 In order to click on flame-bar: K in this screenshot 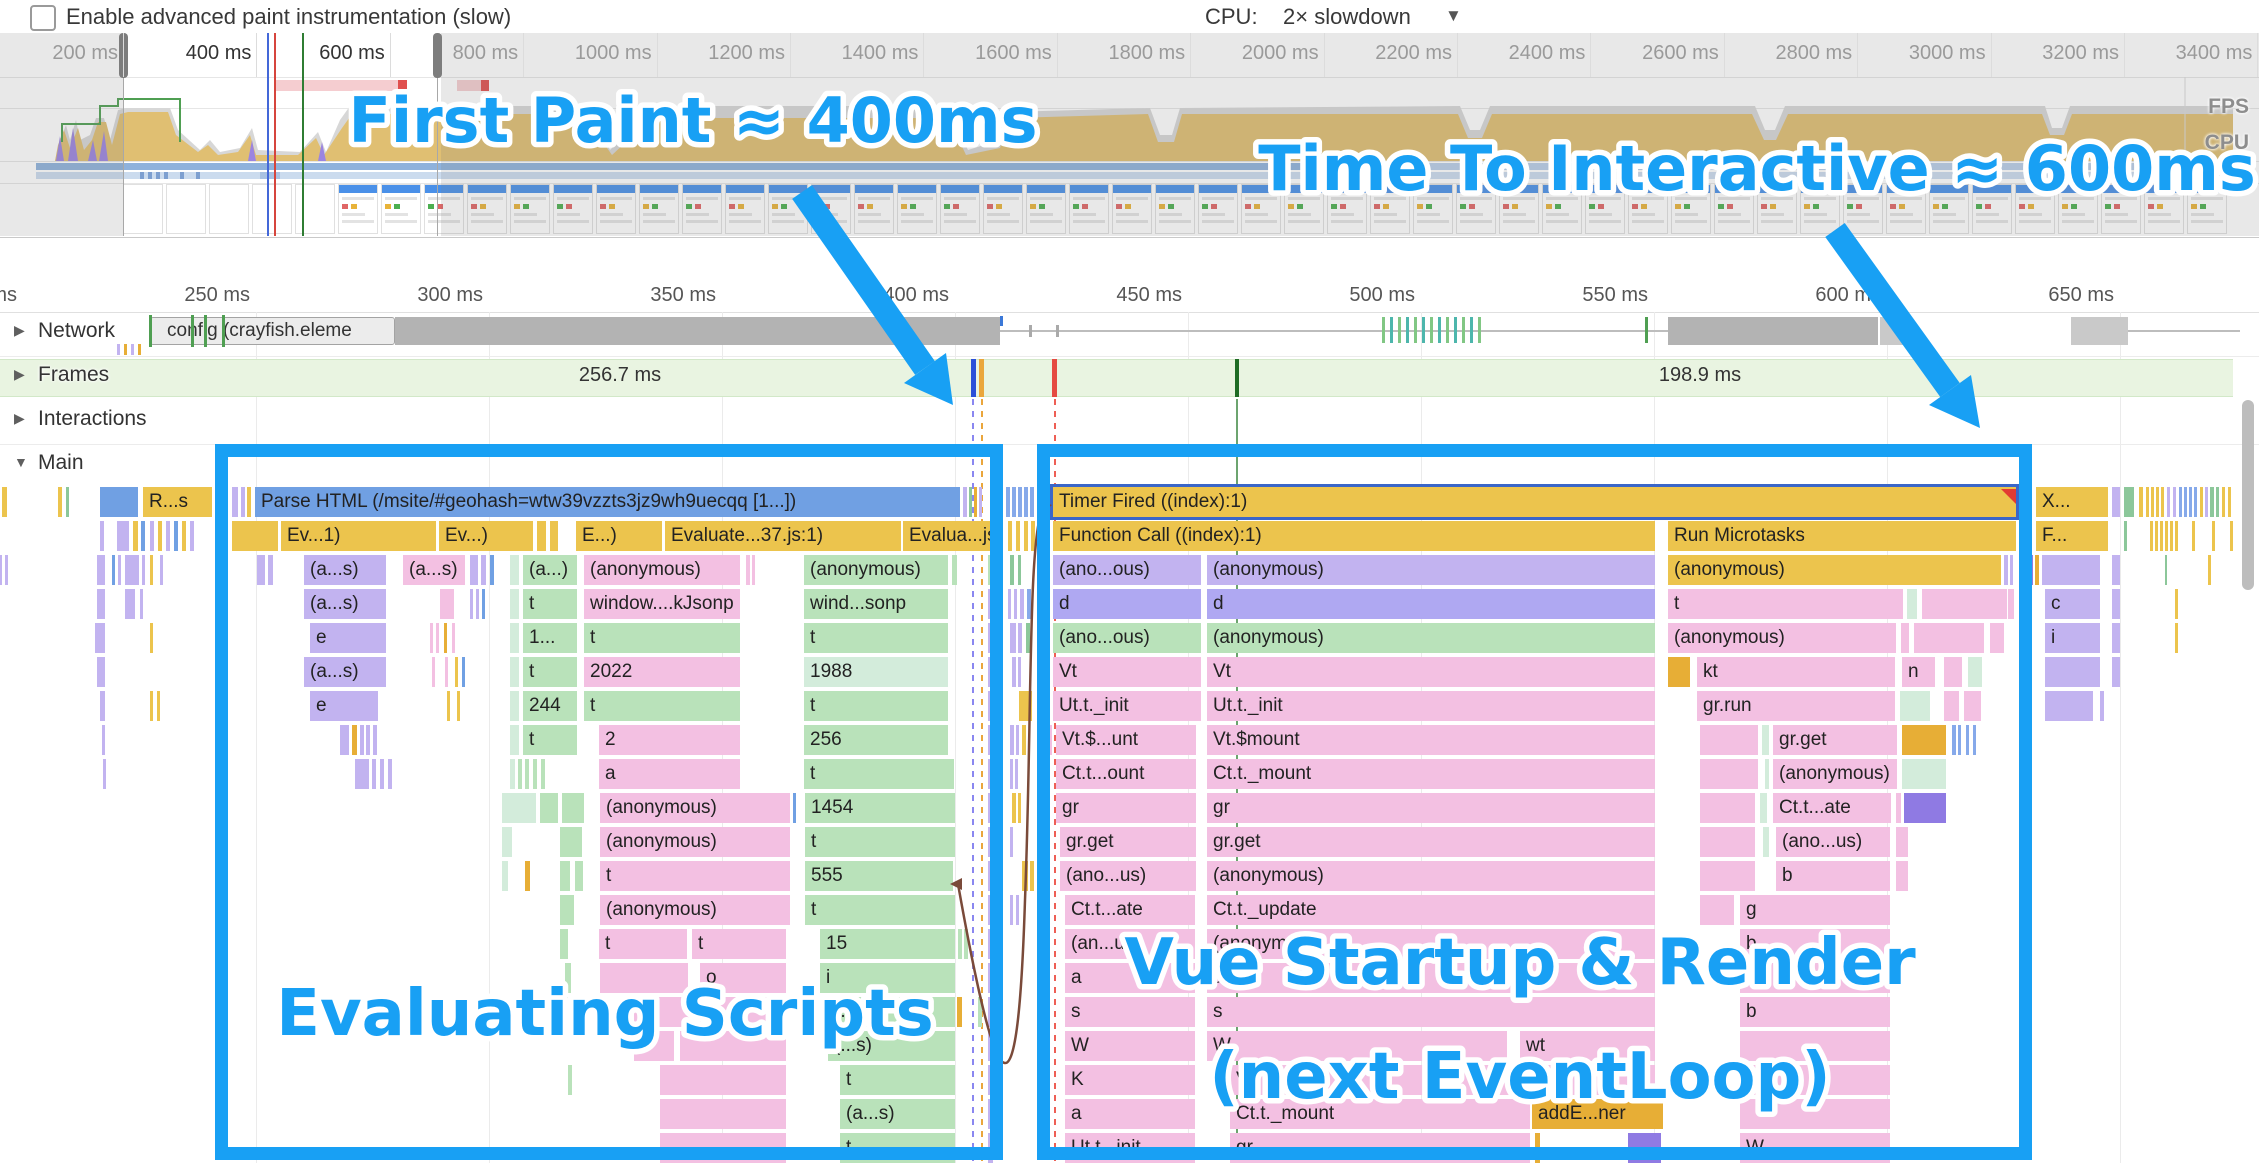, I will do `click(1130, 1080)`.